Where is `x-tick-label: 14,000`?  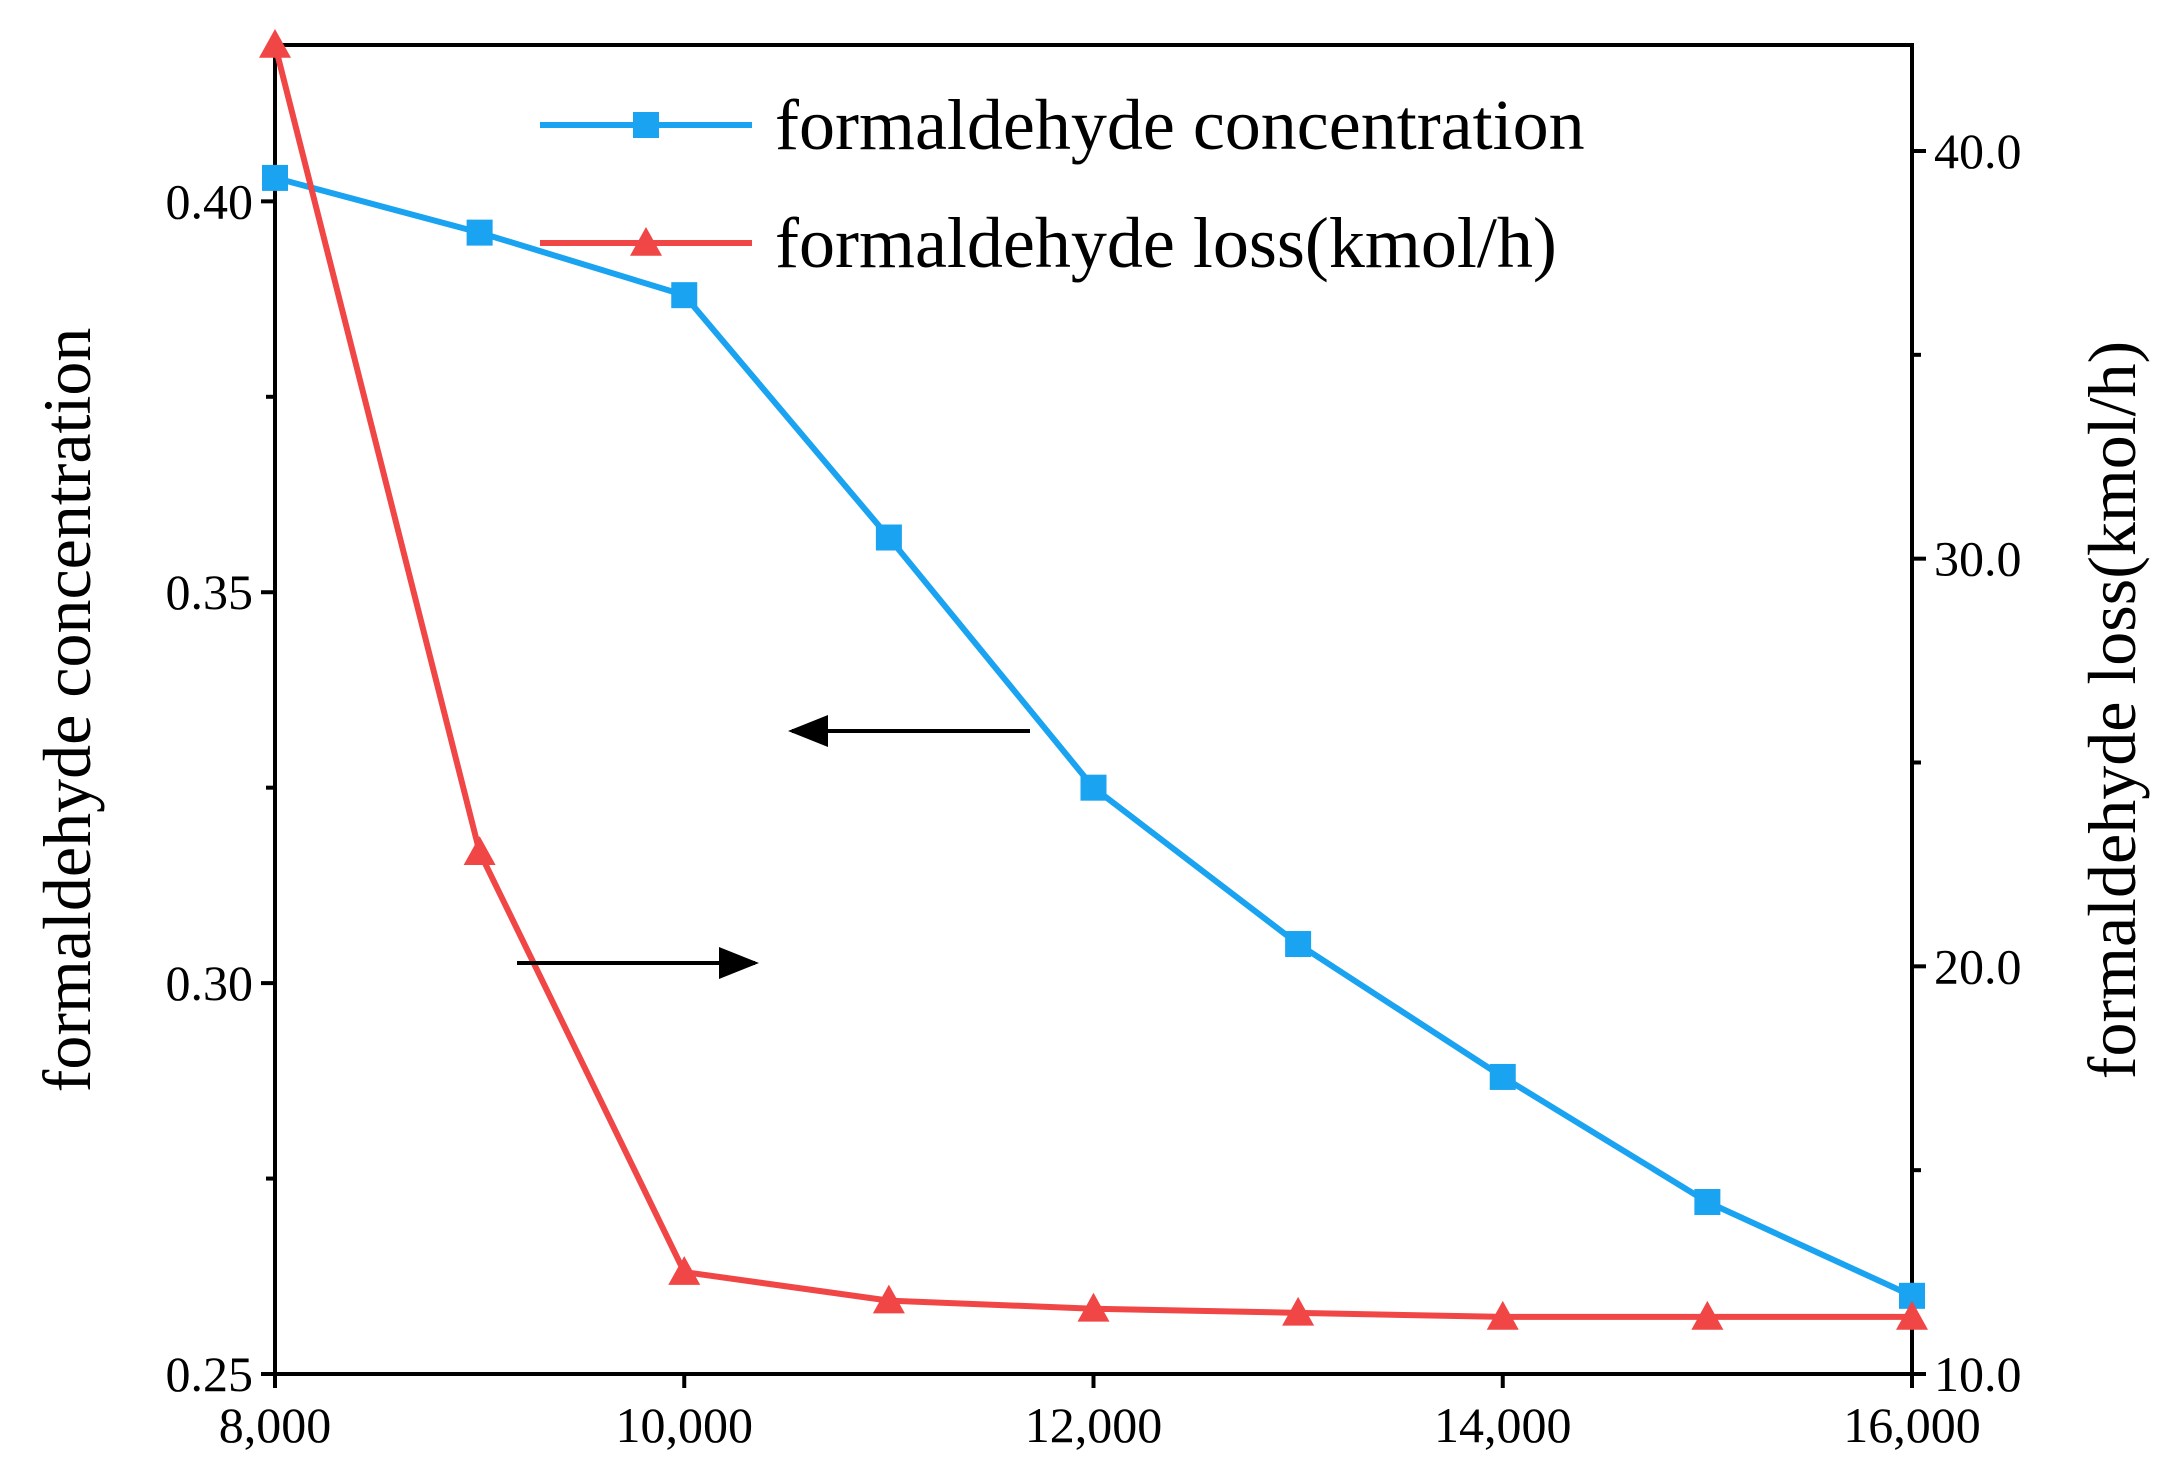 x-tick-label: 14,000 is located at coordinates (1503, 1425).